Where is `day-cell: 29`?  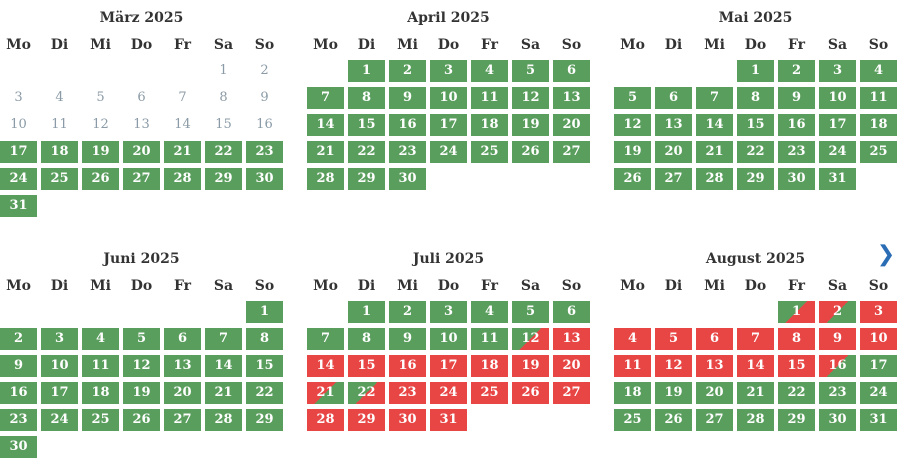
day-cell: 29 is located at coordinates (223, 179).